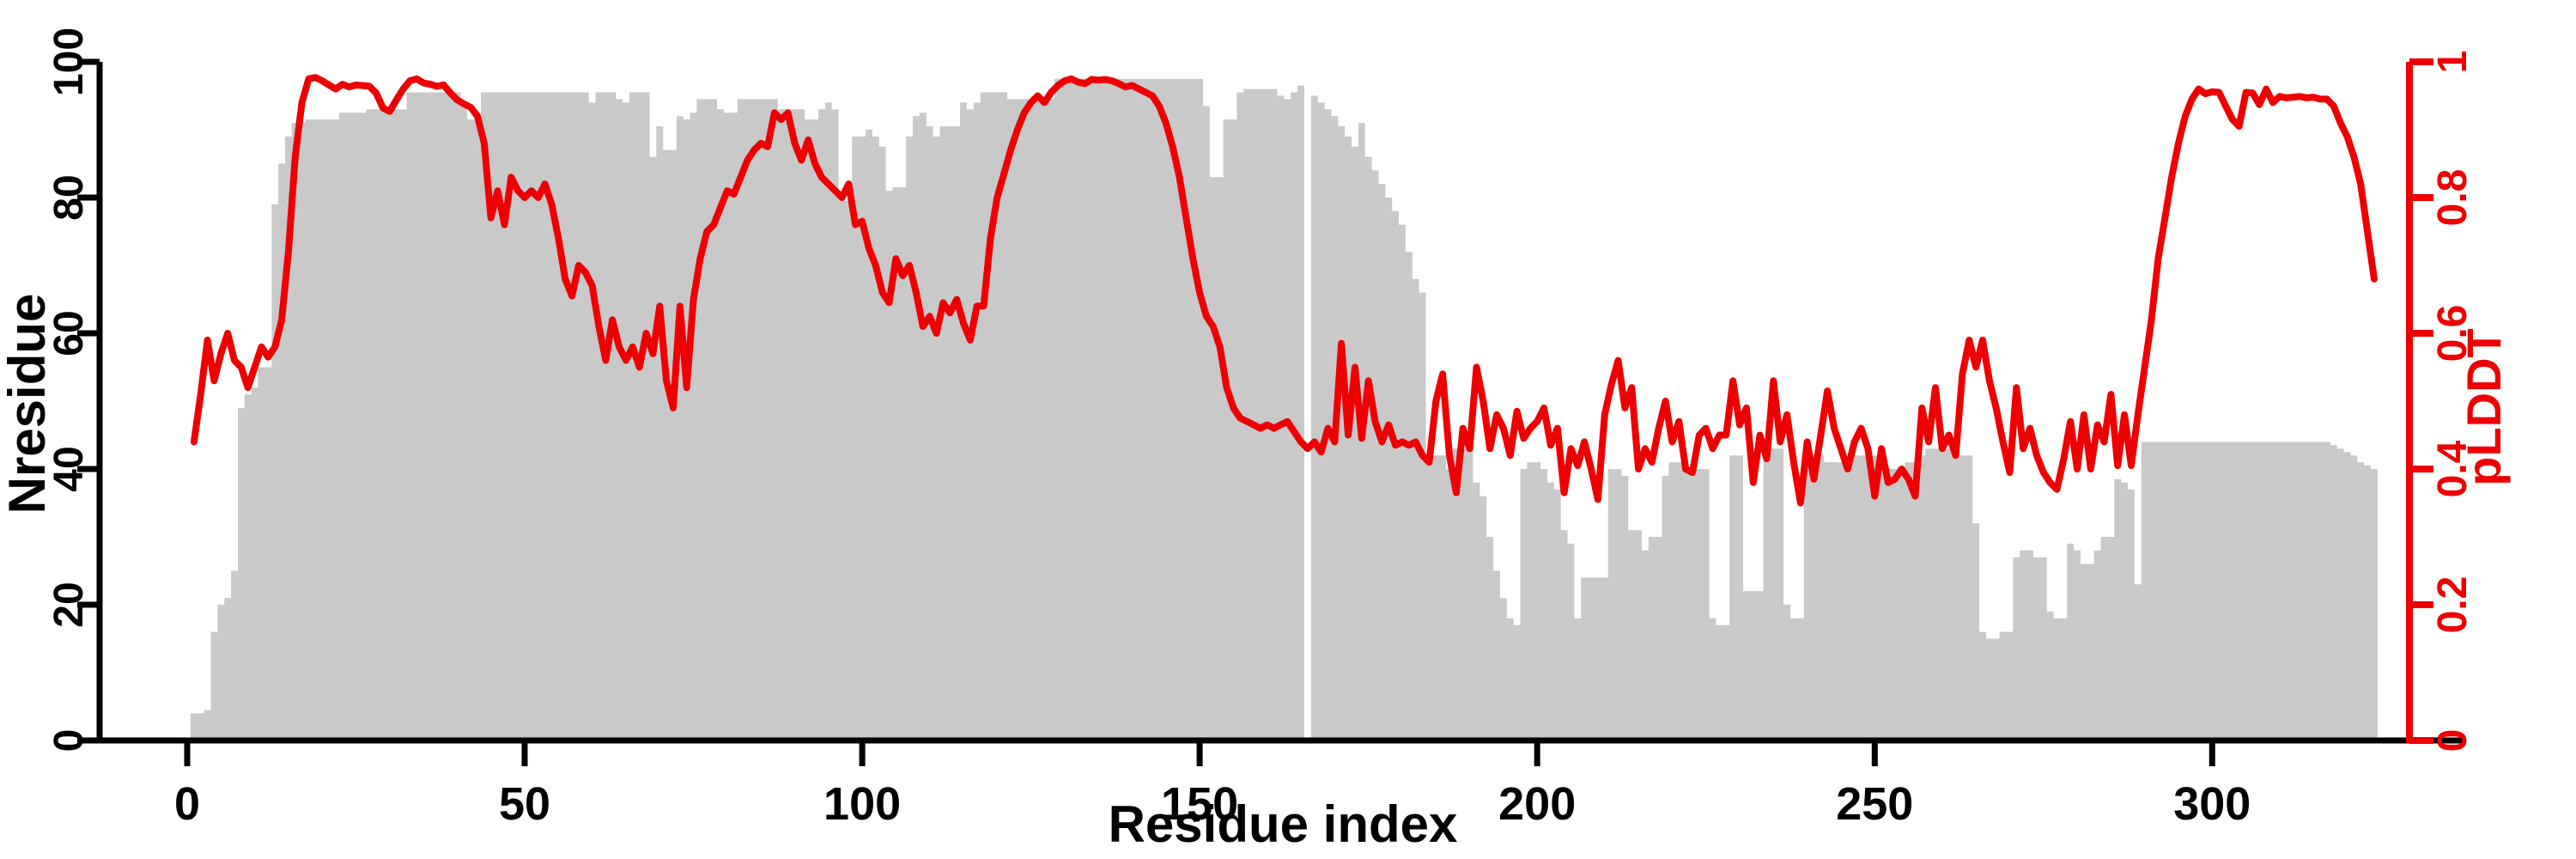 Image resolution: width=2576 pixels, height=859 pixels. What do you see at coordinates (1279, 783) in the screenshot?
I see `x-axis: 0 50 100 150 200 250 300` at bounding box center [1279, 783].